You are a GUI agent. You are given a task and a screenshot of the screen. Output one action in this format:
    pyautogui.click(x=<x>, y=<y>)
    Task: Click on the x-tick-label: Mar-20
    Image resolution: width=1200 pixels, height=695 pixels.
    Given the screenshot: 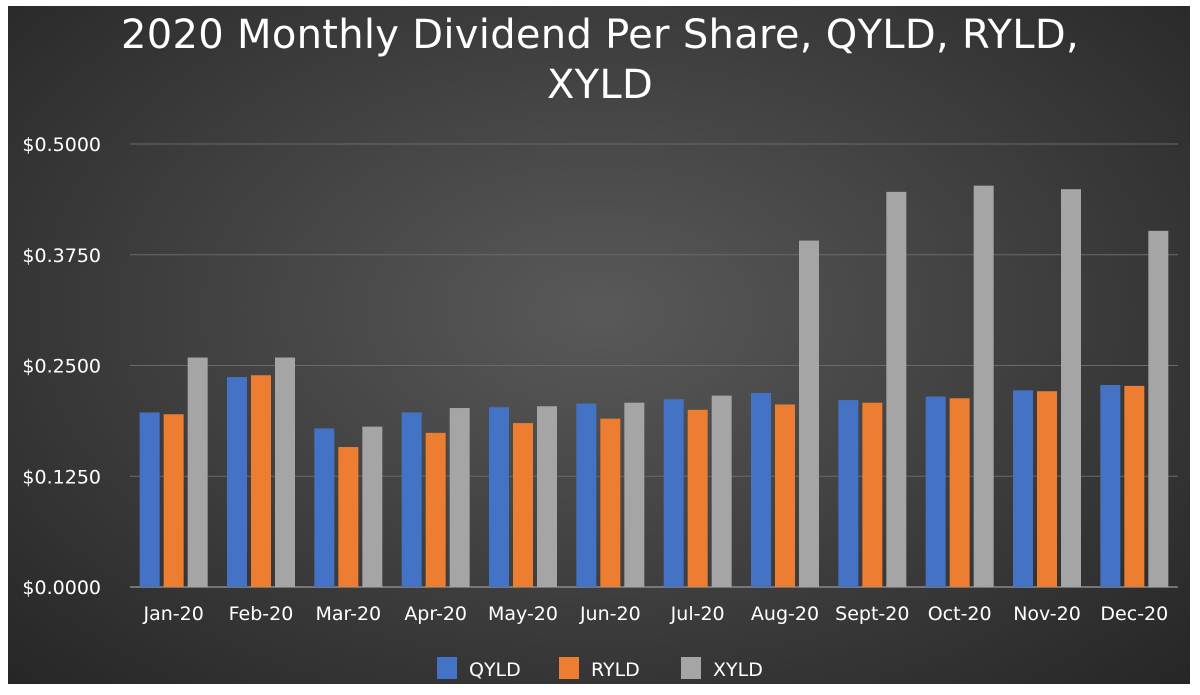 What is the action you would take?
    pyautogui.click(x=348, y=614)
    